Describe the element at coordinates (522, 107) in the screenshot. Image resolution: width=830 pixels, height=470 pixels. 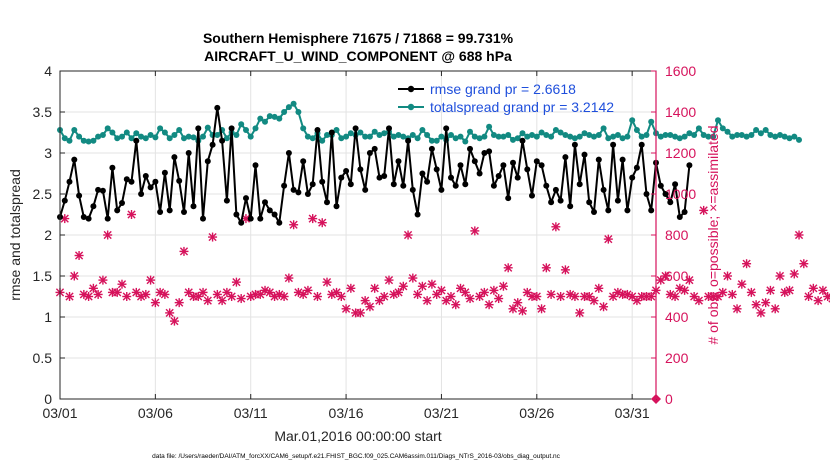
I see `legend-spread-label: totalspread grand pr = 3.2142` at that location.